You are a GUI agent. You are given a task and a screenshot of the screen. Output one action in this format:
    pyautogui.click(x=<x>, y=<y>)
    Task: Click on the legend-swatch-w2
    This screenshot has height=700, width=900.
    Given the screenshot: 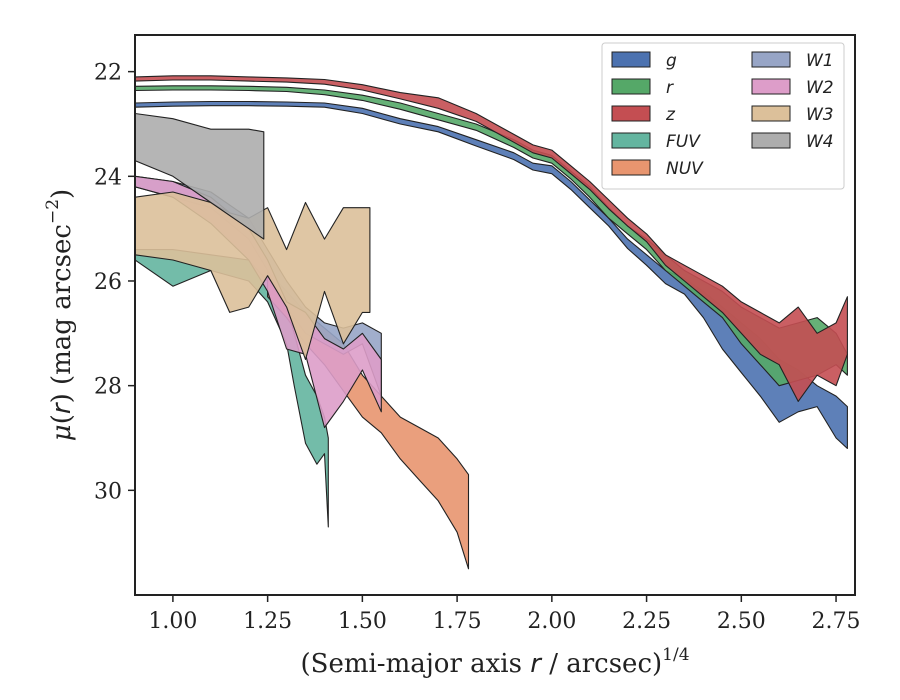 What is the action you would take?
    pyautogui.click(x=771, y=86)
    